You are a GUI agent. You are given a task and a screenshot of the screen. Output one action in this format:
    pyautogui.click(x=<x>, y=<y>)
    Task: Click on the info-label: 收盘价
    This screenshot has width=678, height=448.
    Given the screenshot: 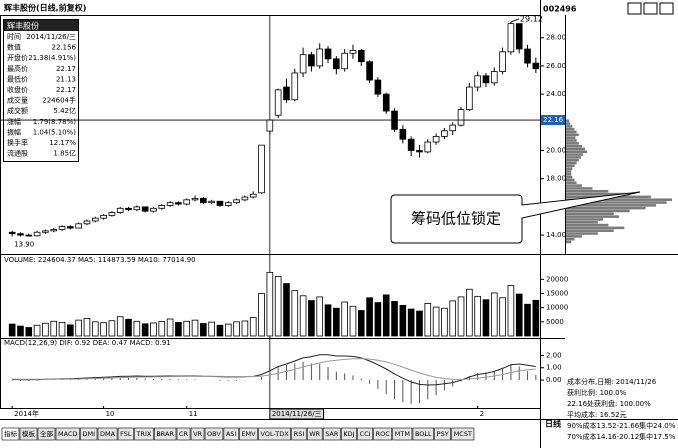 What is the action you would take?
    pyautogui.click(x=17, y=89)
    